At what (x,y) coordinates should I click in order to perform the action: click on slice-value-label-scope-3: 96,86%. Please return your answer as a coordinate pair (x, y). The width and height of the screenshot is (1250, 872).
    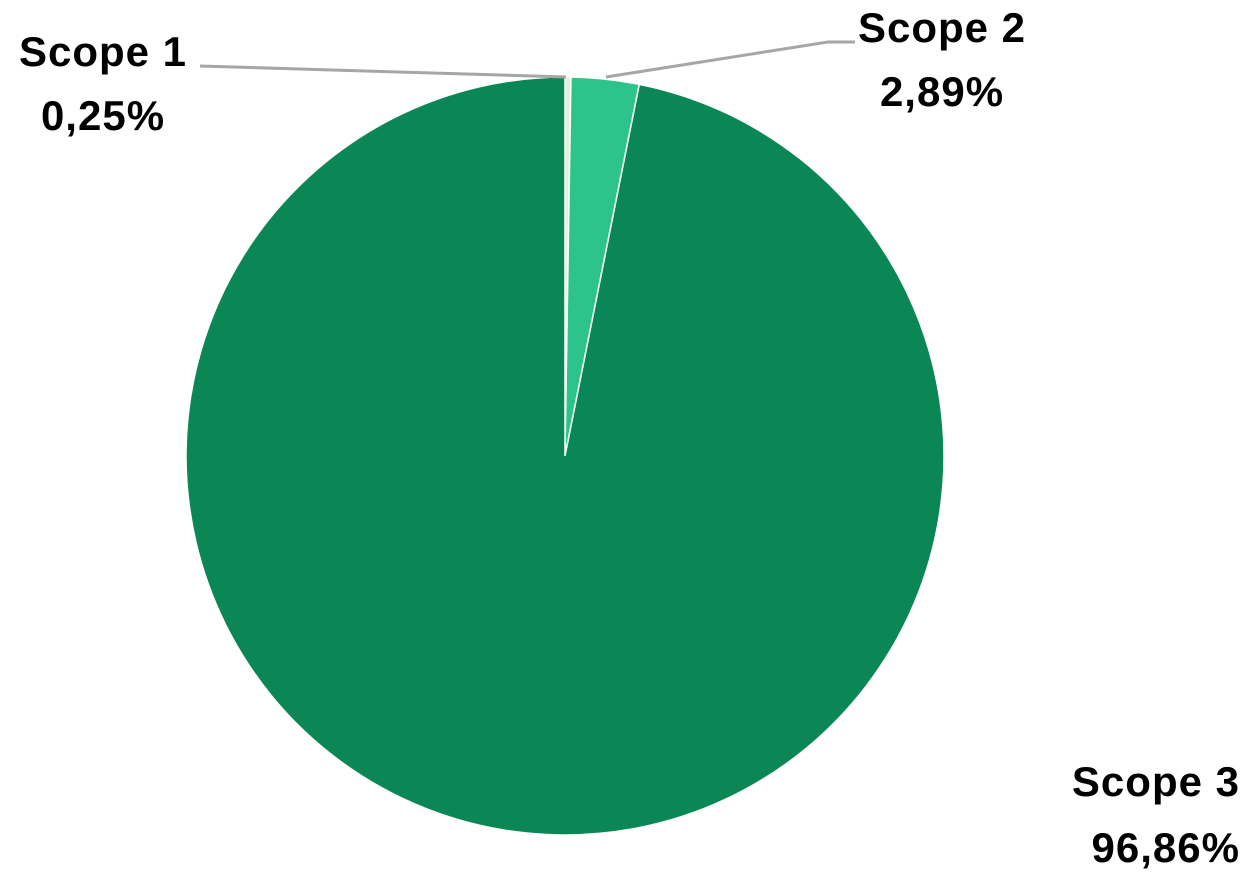
    Looking at the image, I should click on (1166, 847).